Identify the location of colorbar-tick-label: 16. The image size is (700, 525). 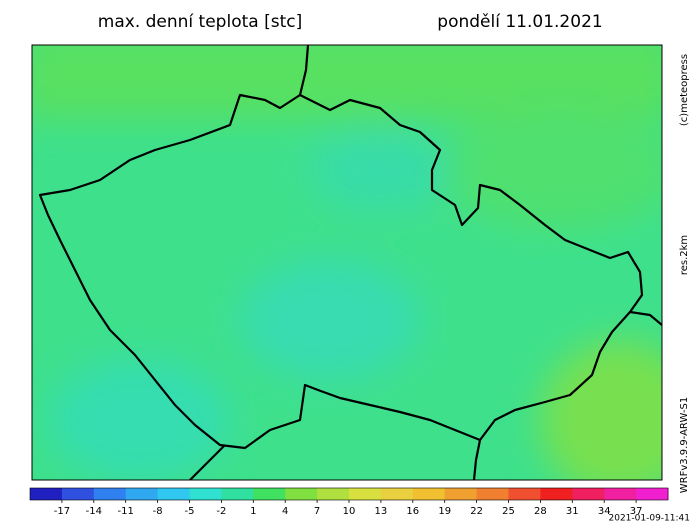
(412, 511).